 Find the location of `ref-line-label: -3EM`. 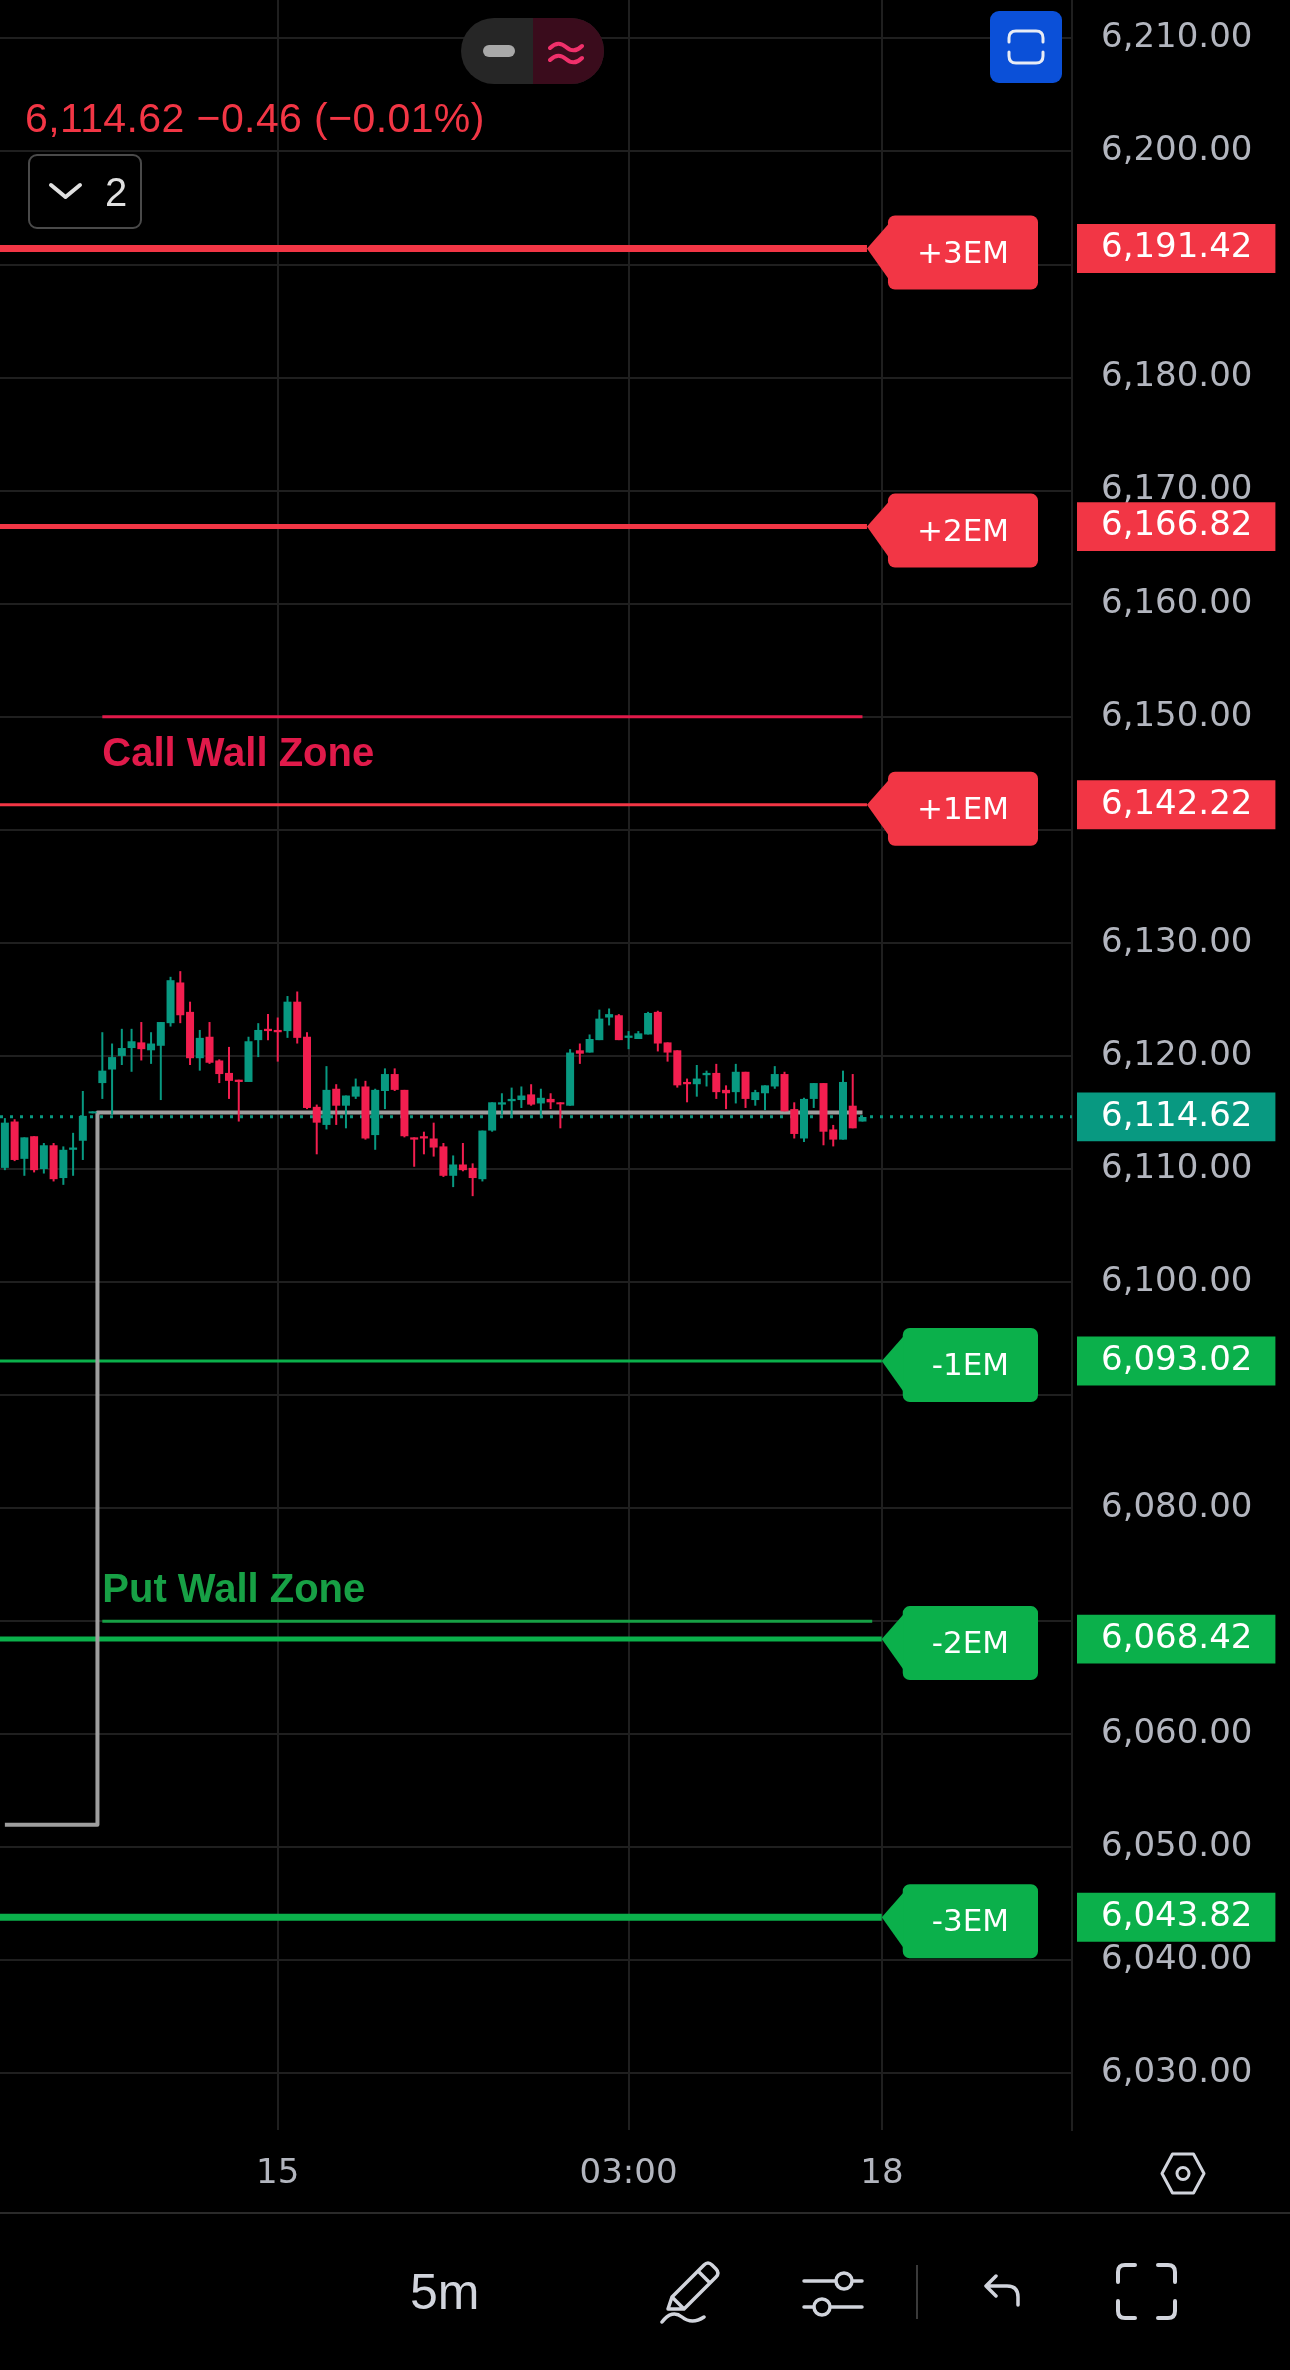

ref-line-label: -3EM is located at coordinates (970, 1920).